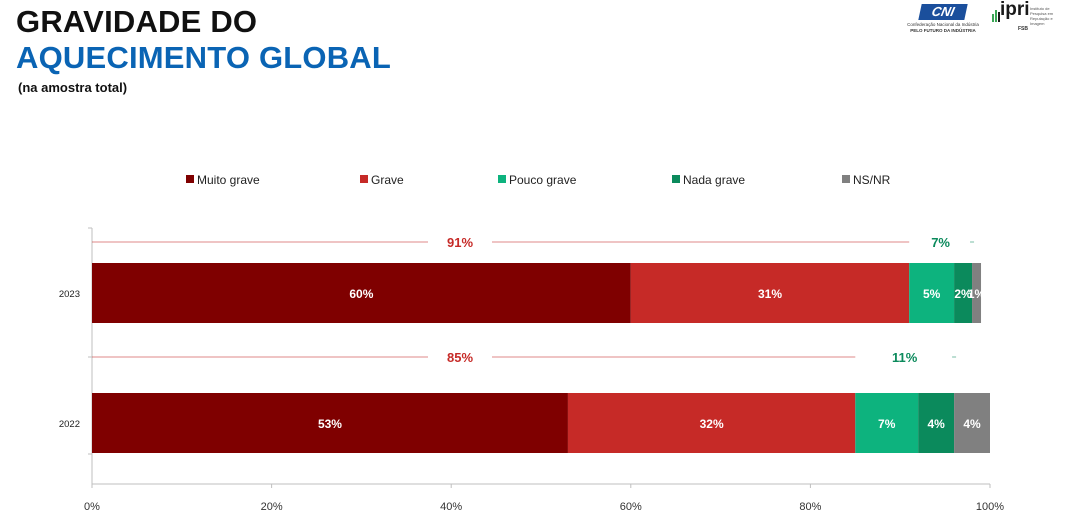 This screenshot has width=1070, height=521. What do you see at coordinates (872, 180) in the screenshot?
I see `legend-label-4: NS/NR` at bounding box center [872, 180].